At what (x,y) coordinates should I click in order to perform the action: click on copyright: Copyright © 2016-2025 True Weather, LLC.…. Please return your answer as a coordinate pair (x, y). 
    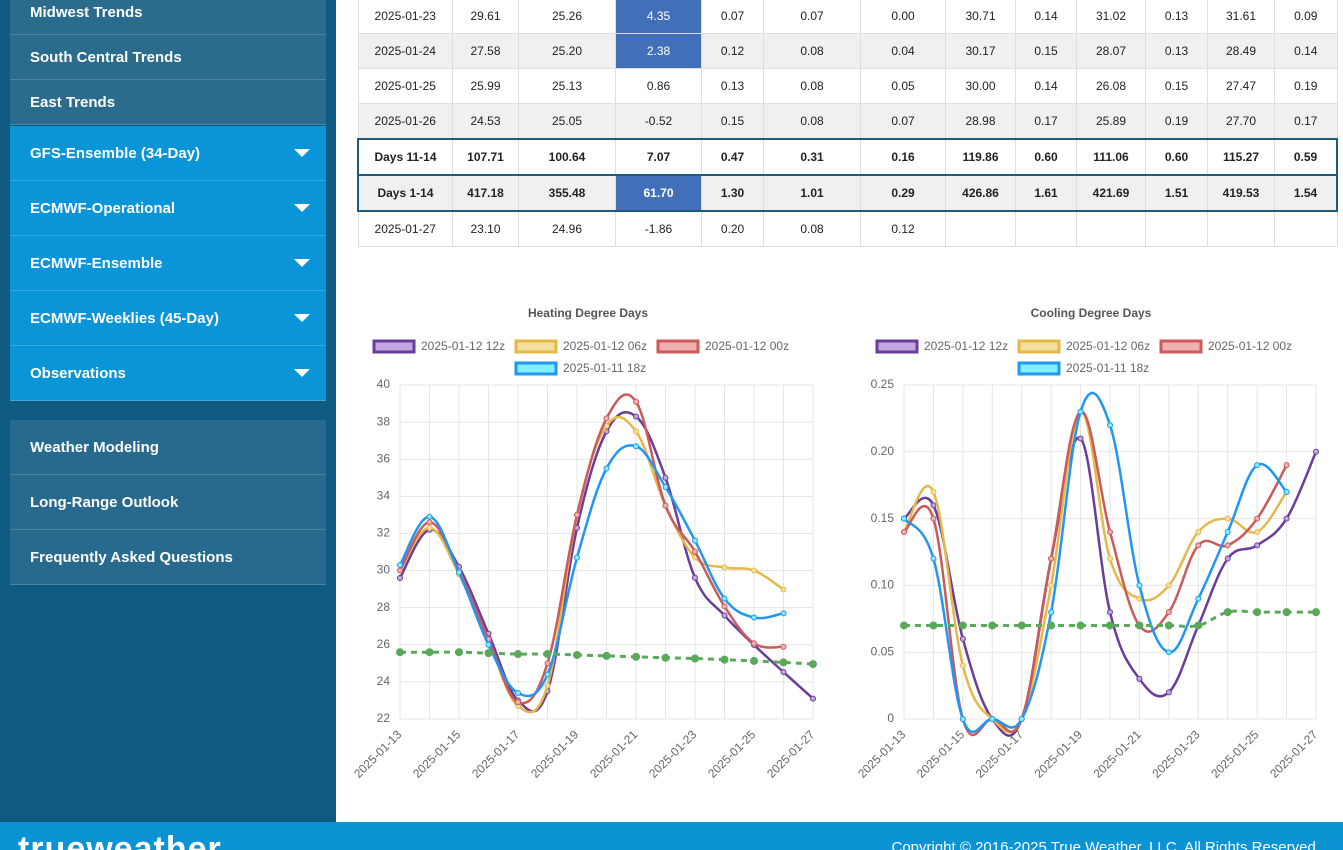
    Looking at the image, I should click on (1105, 844).